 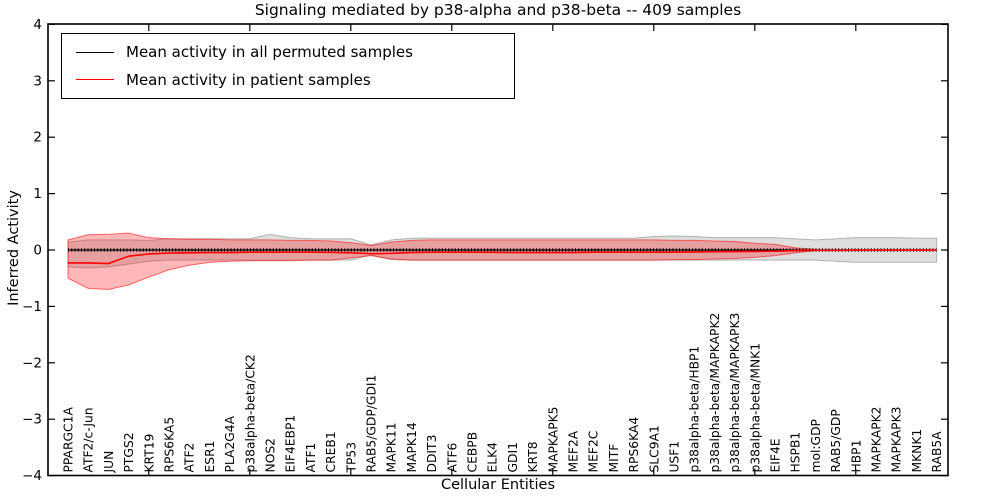 What do you see at coordinates (654, 448) in the screenshot?
I see `category-label: SLC9A1` at bounding box center [654, 448].